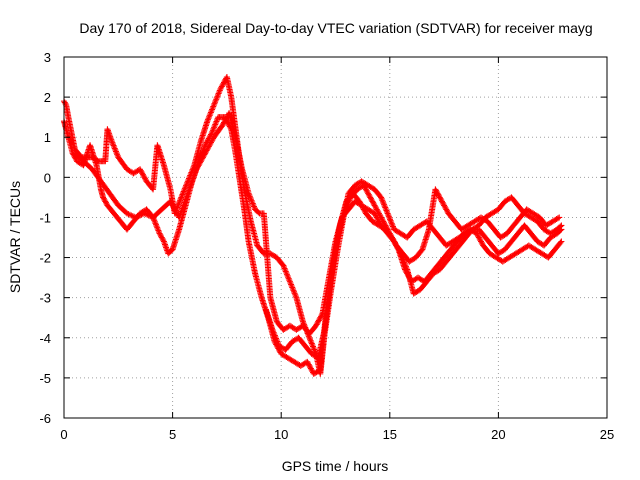 This screenshot has height=480, width=640. I want to click on y-tick-label: -2, so click(45, 258).